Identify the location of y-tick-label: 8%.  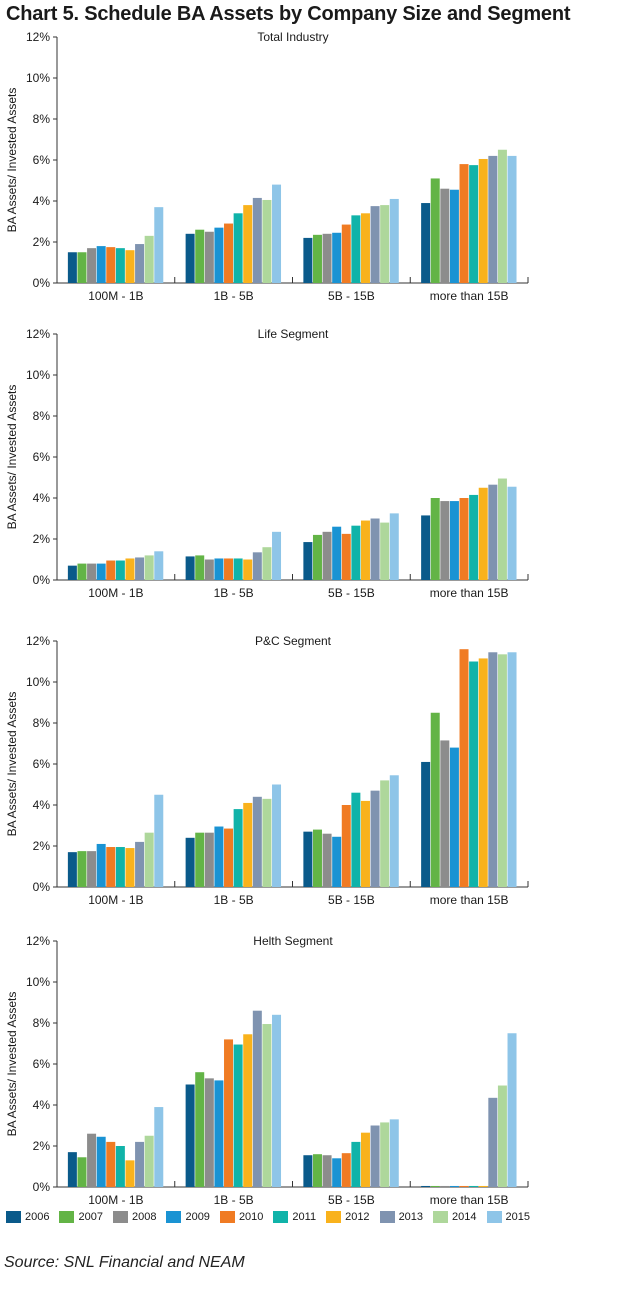
(42, 119).